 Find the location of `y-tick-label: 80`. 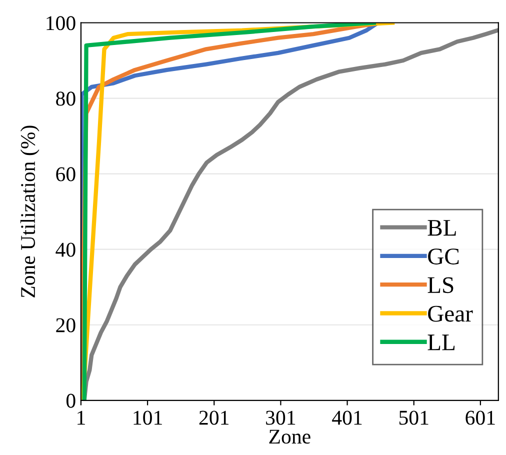

y-tick-label: 80 is located at coordinates (66, 99).